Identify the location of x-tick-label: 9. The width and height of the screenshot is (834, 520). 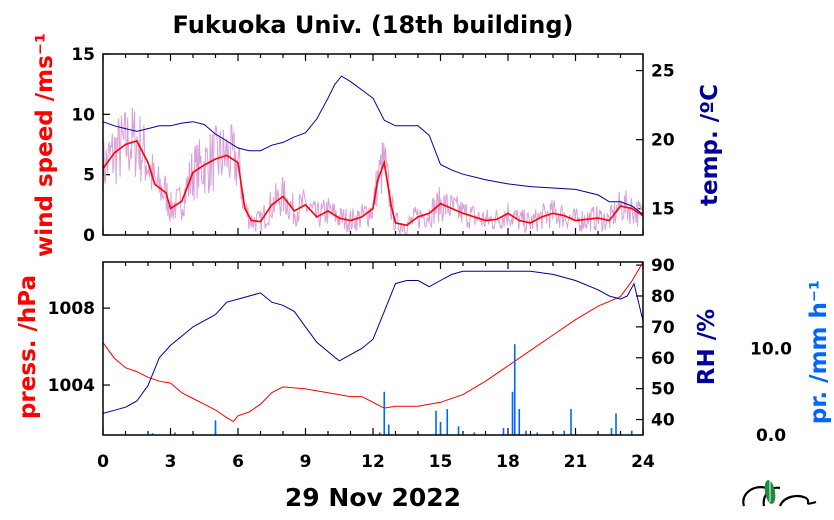
(306, 462).